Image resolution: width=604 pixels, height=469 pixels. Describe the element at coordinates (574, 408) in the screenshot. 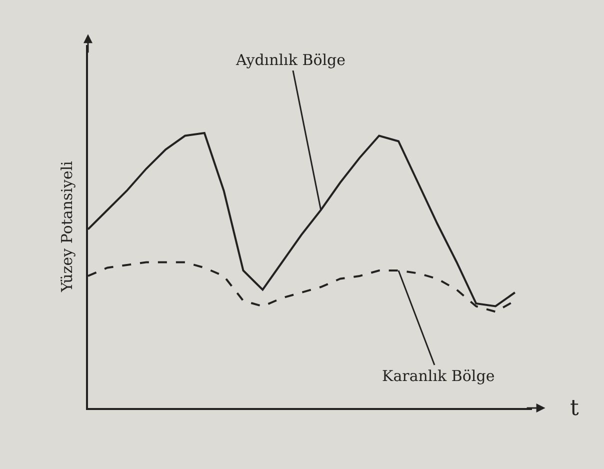

I see `x-axis-title: t` at that location.